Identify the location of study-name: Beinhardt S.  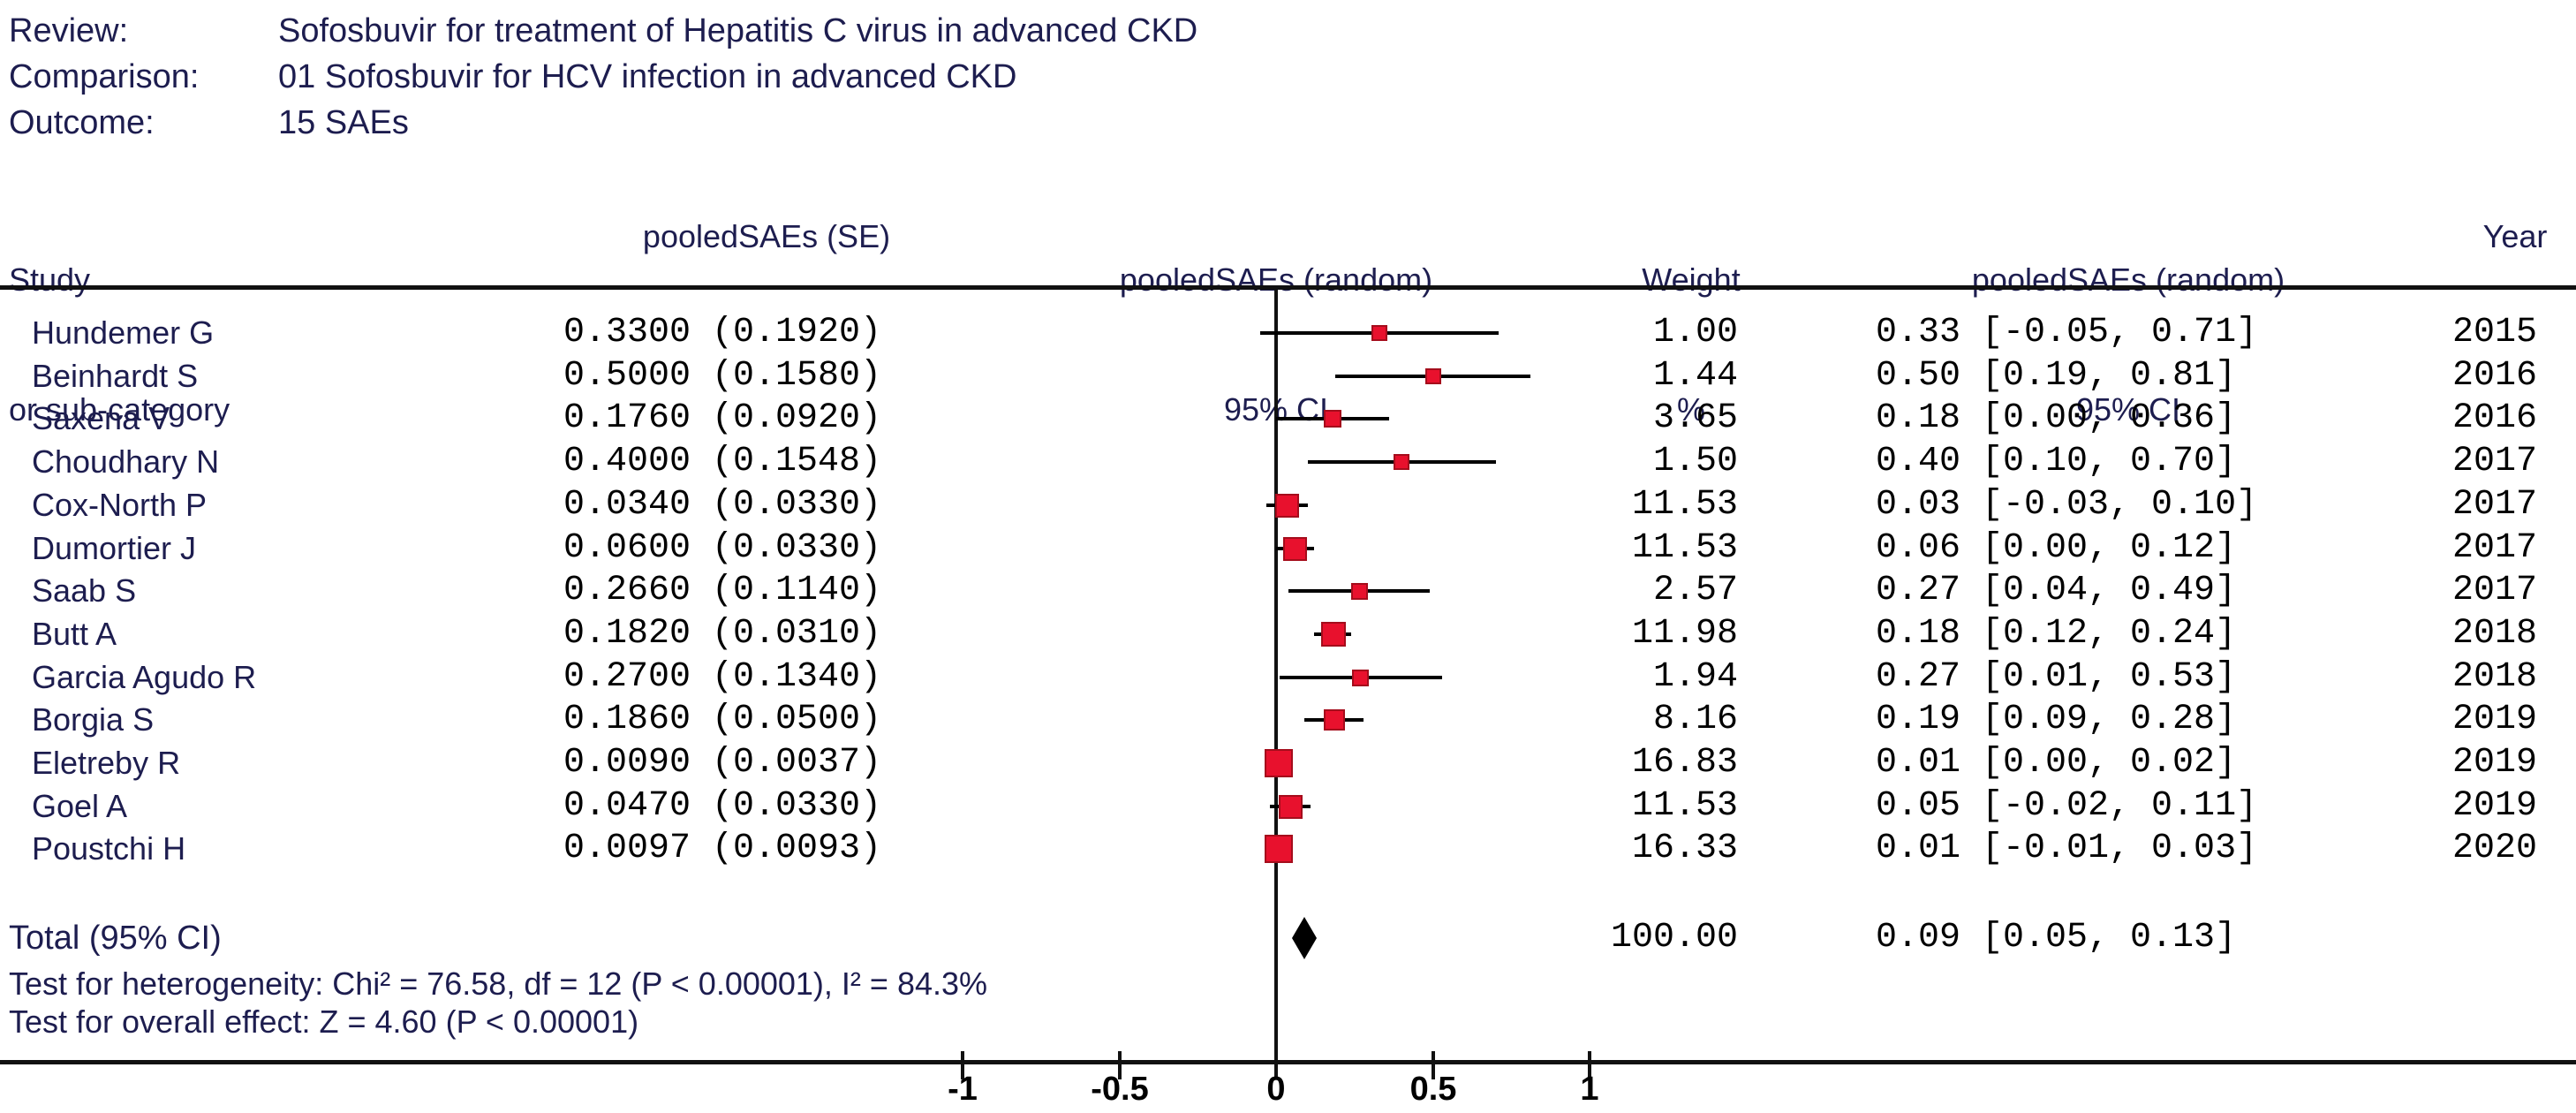
(115, 376).